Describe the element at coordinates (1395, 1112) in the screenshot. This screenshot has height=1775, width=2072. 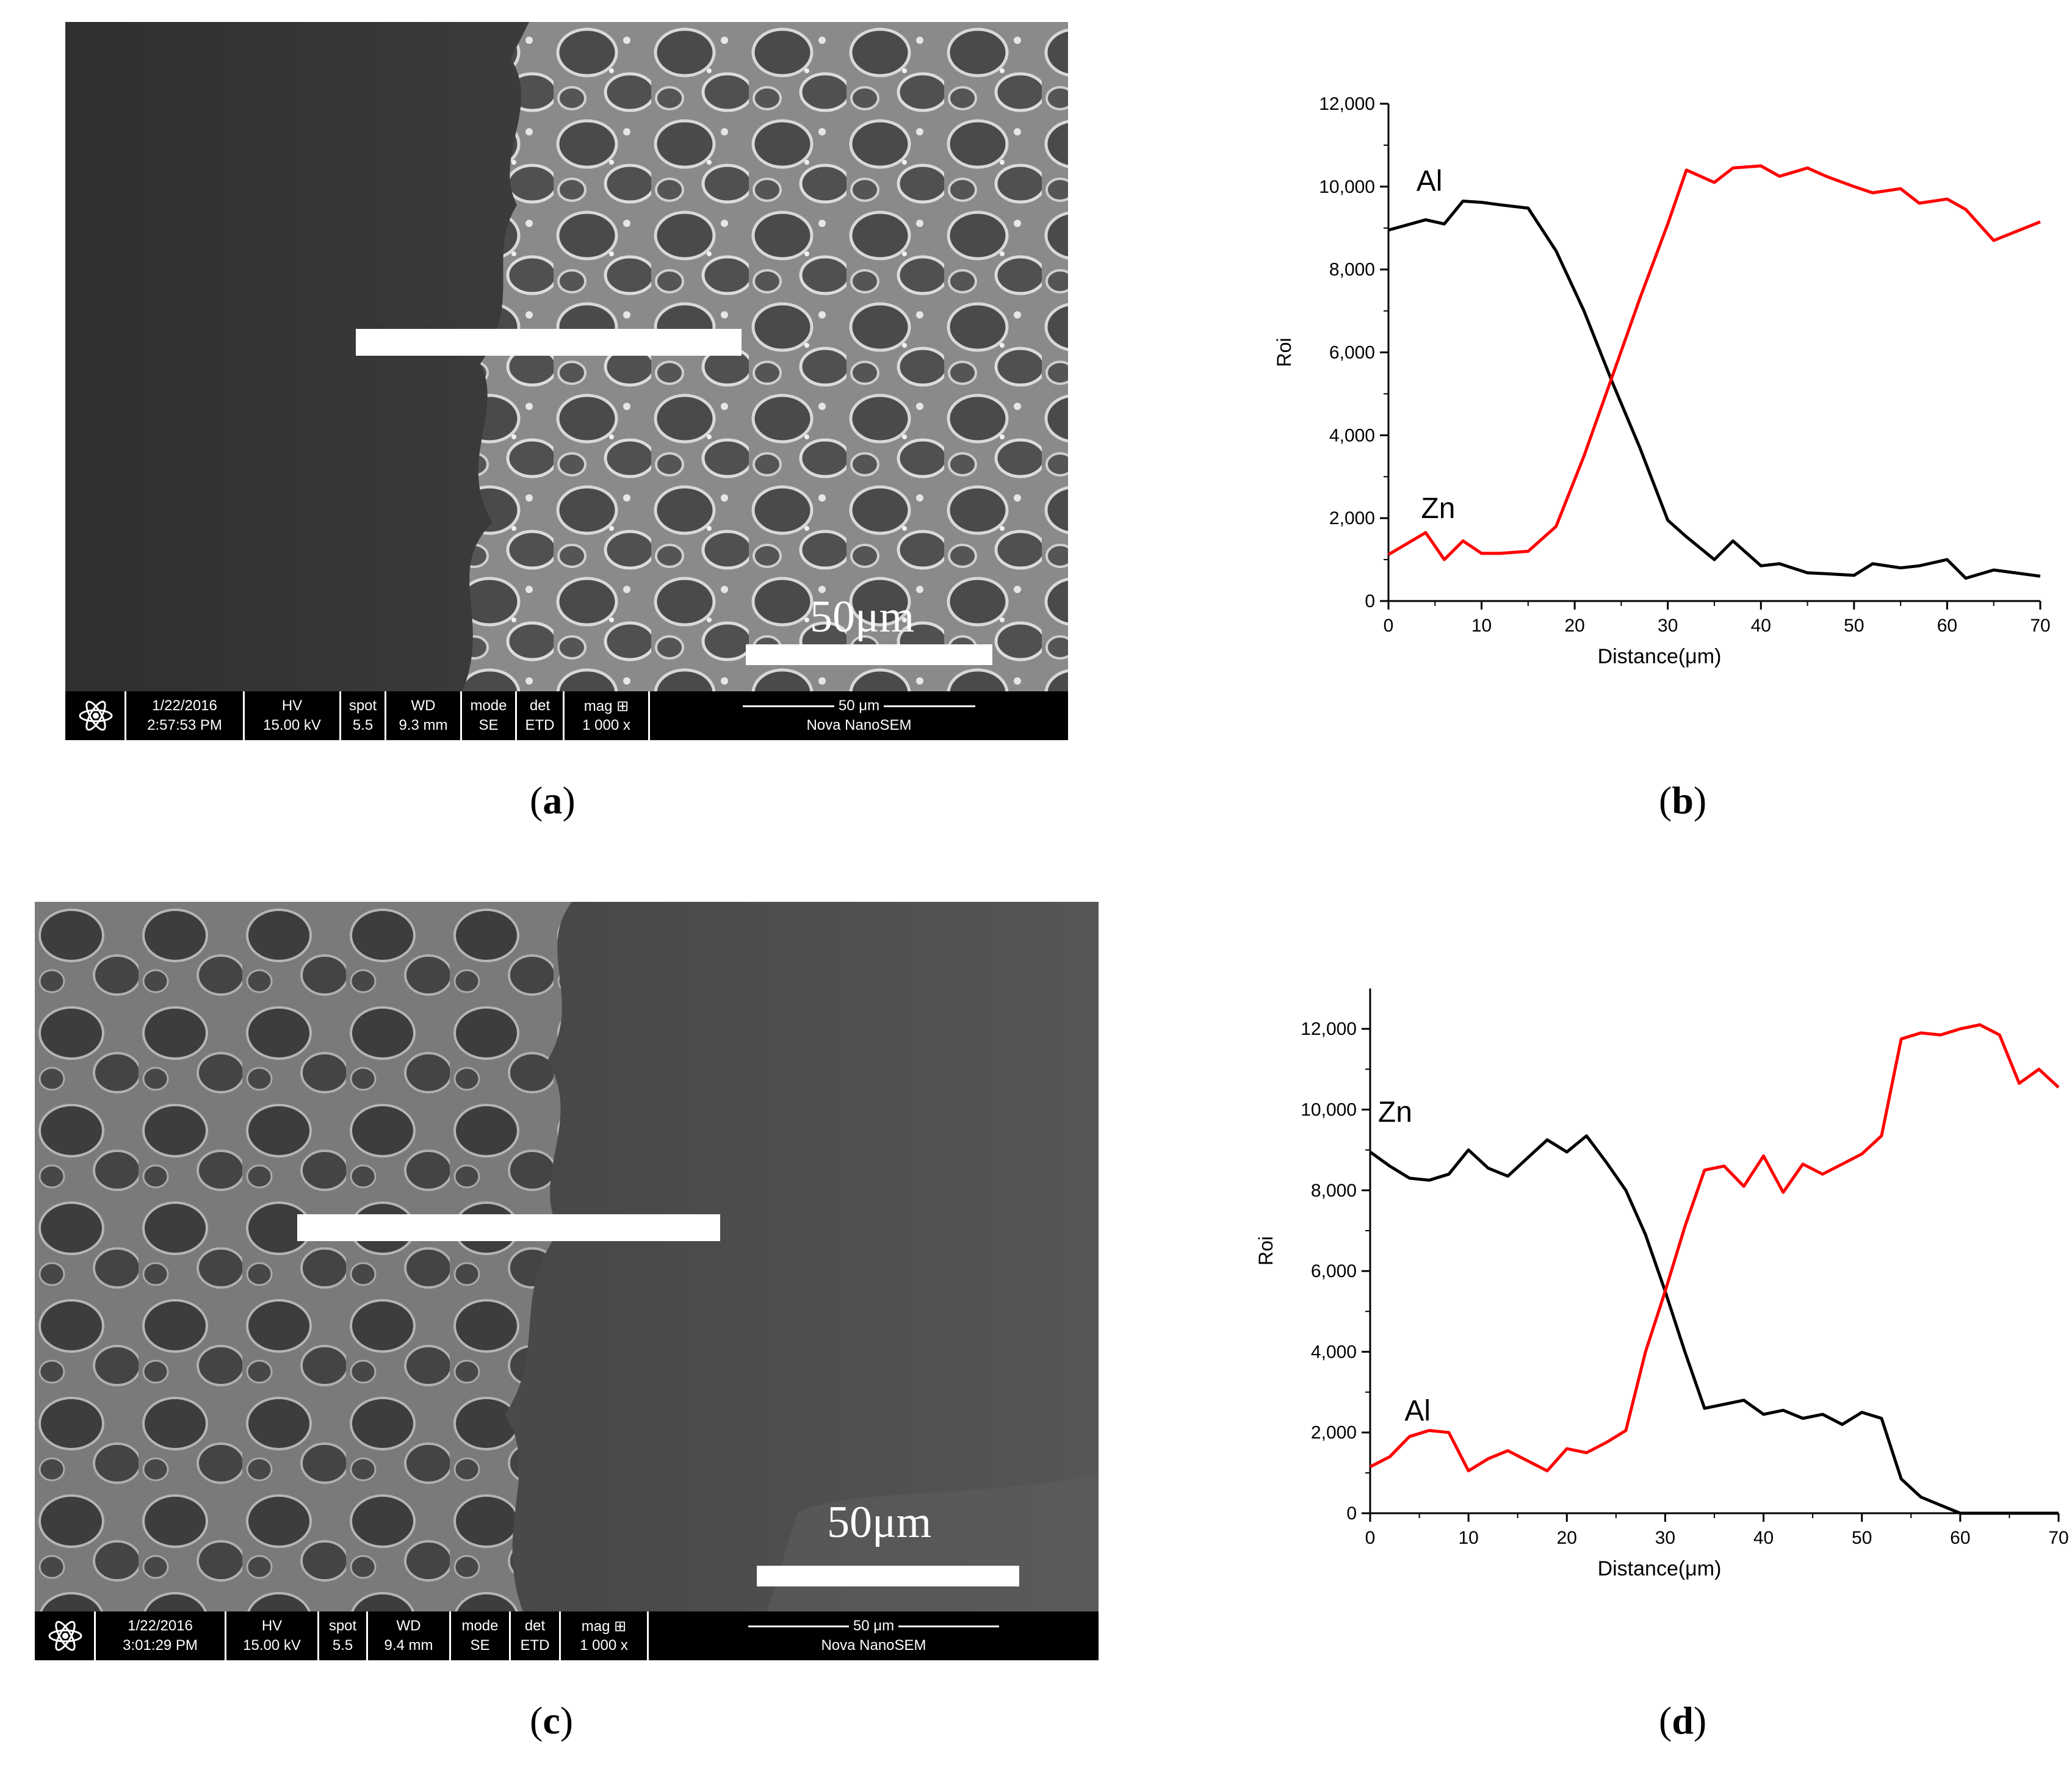
I see `series-annotation: Zn` at that location.